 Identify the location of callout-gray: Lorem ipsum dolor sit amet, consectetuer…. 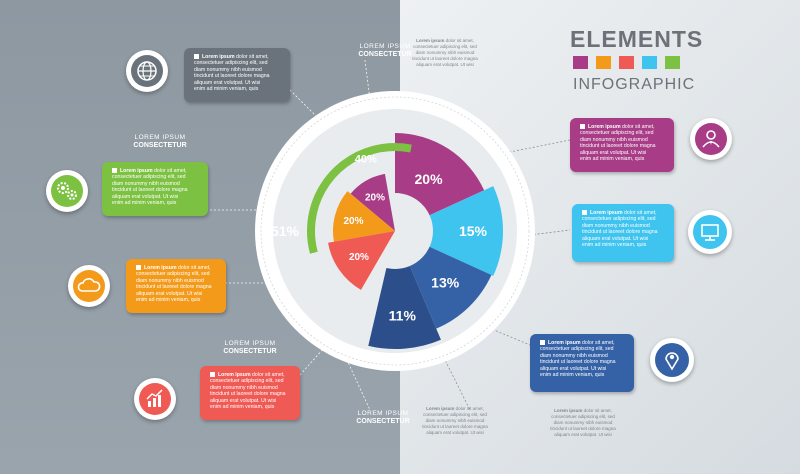
(237, 75).